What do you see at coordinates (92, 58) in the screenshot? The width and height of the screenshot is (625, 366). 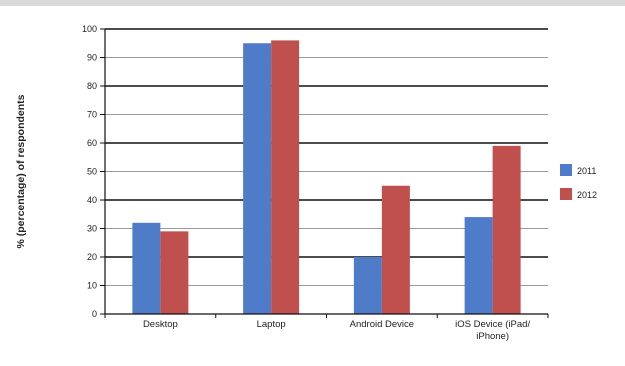 I see `y-tick-label: 90` at bounding box center [92, 58].